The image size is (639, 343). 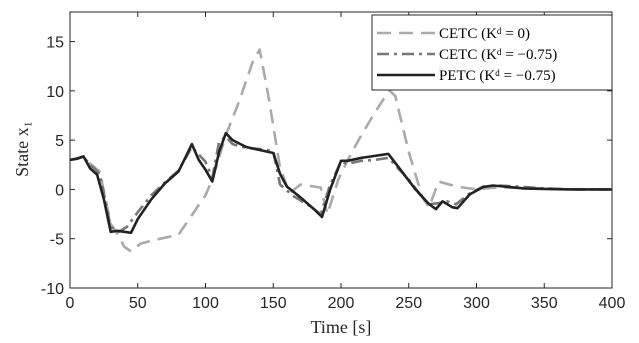 I want to click on x-tick-label: 350, so click(x=544, y=303).